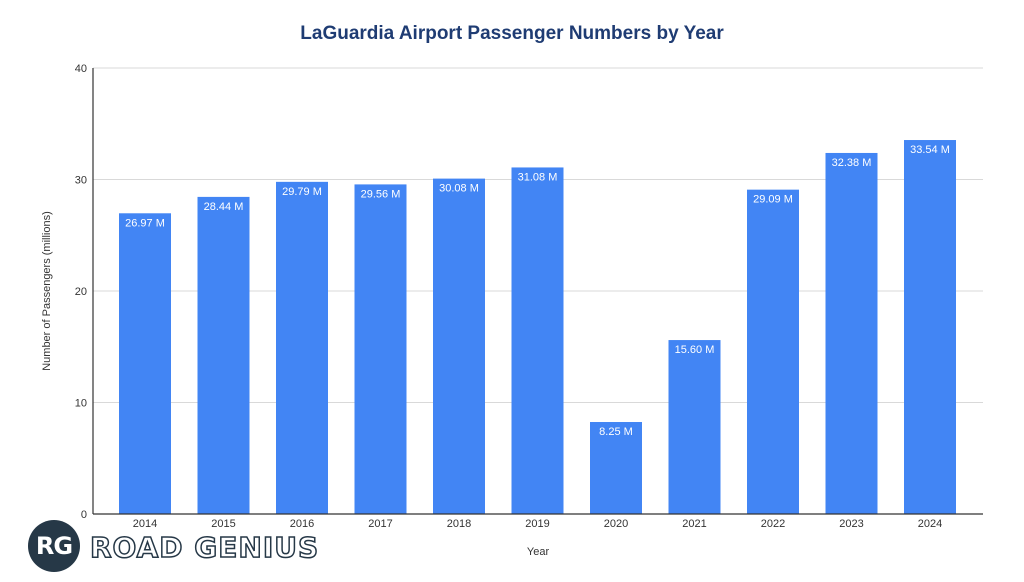 Image resolution: width=1024 pixels, height=582 pixels. I want to click on bar-2020, so click(616, 468).